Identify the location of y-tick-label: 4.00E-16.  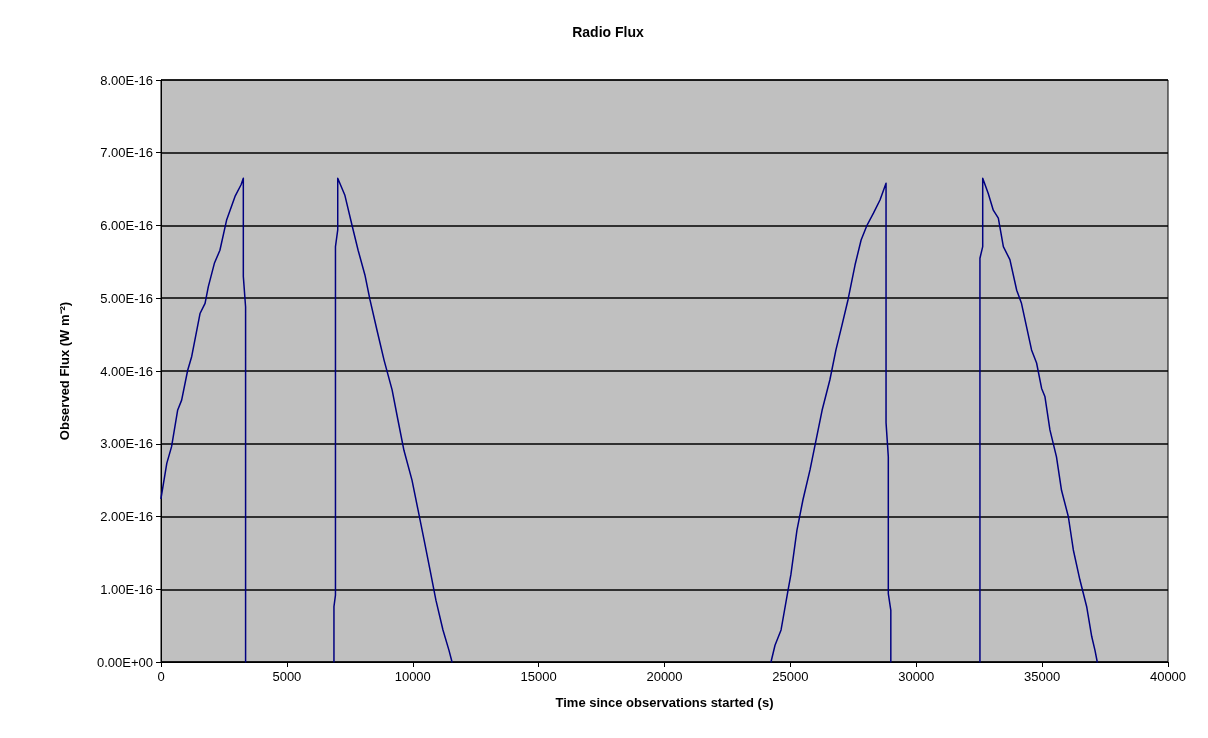
(126, 371).